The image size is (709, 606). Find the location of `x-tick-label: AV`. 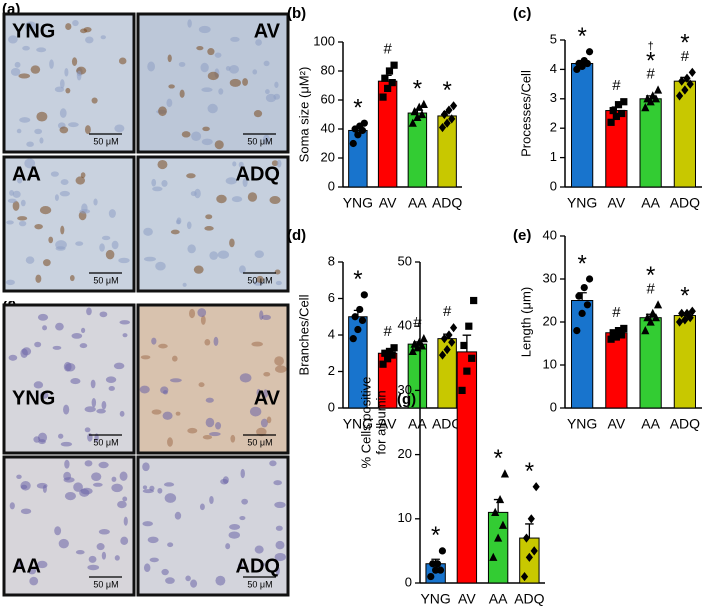

x-tick-label: AV is located at coordinates (617, 203).